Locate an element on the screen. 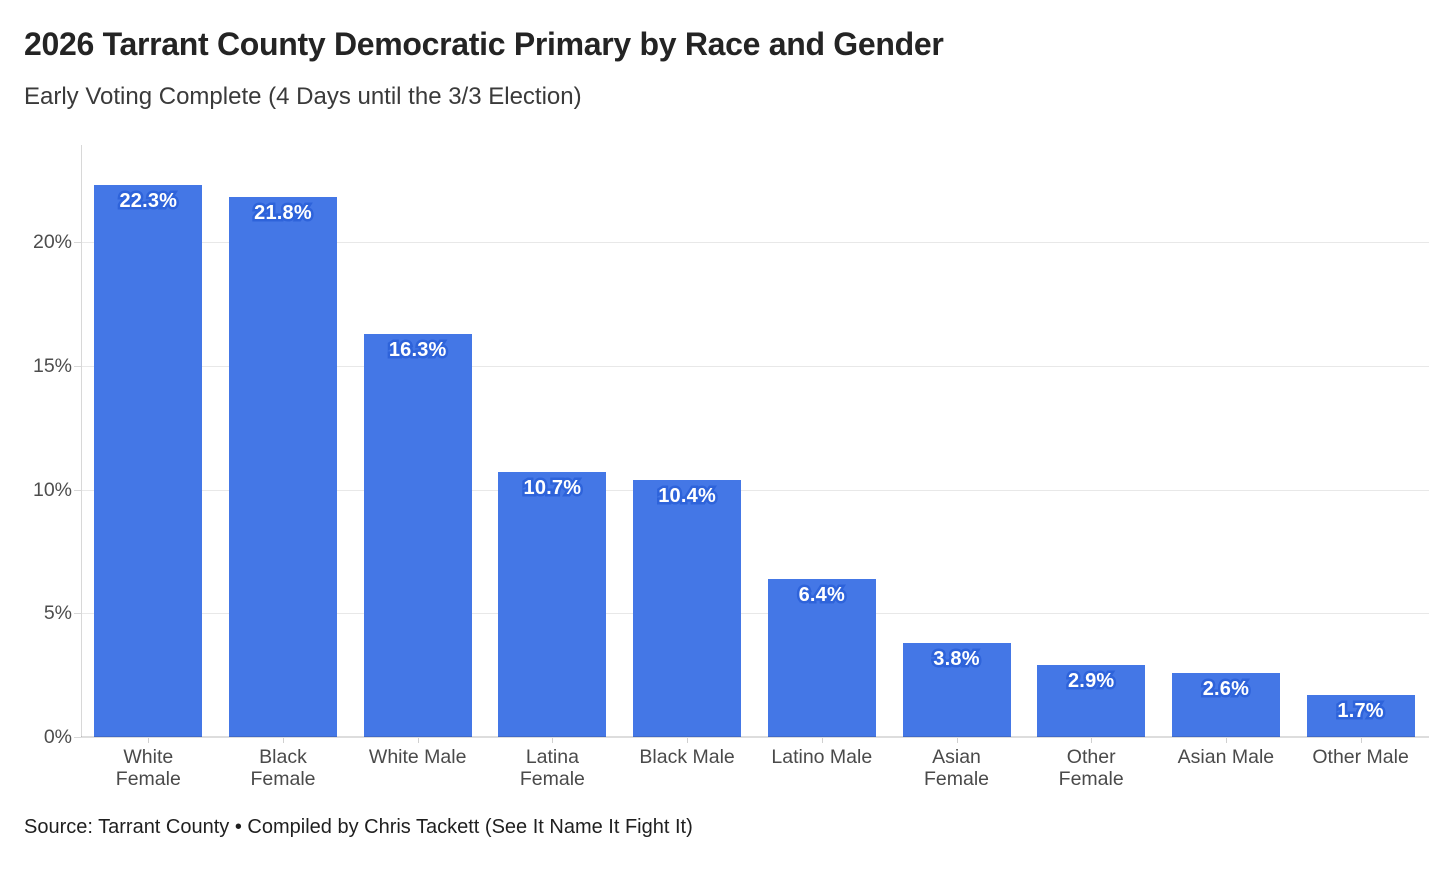  bar-other-male is located at coordinates (1360, 715).